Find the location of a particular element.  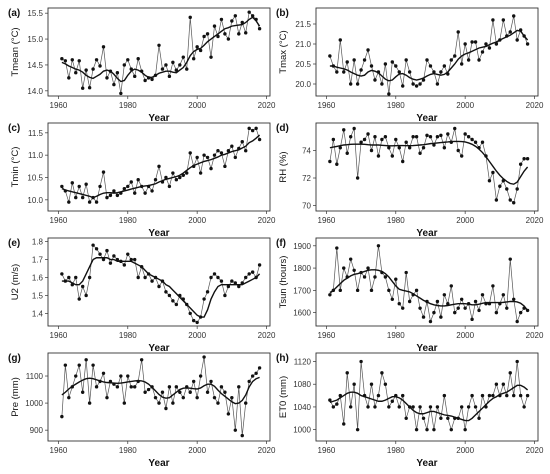

plot-frame is located at coordinates (427, 167).